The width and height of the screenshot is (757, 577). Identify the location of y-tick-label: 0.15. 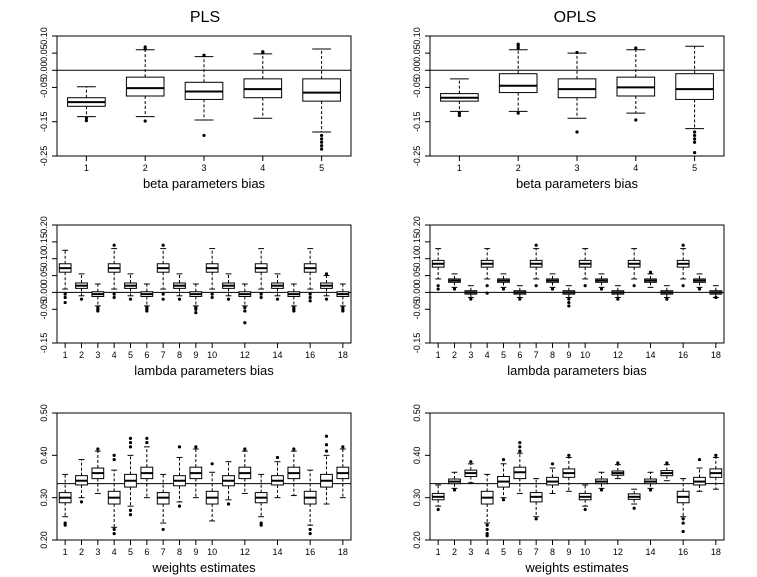
(44, 242).